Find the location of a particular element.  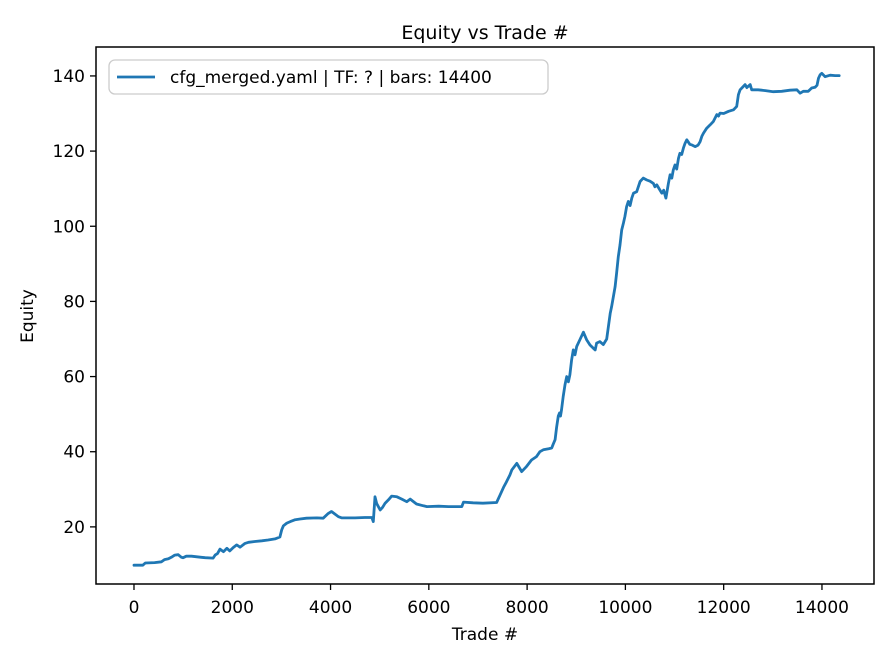

x-tick-label: 2000 is located at coordinates (232, 608).